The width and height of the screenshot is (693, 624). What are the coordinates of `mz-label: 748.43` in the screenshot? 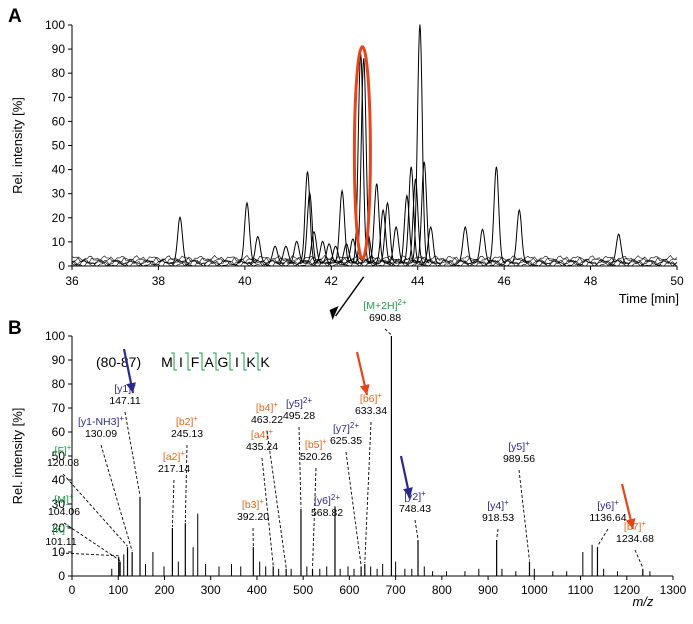 It's located at (415, 509).